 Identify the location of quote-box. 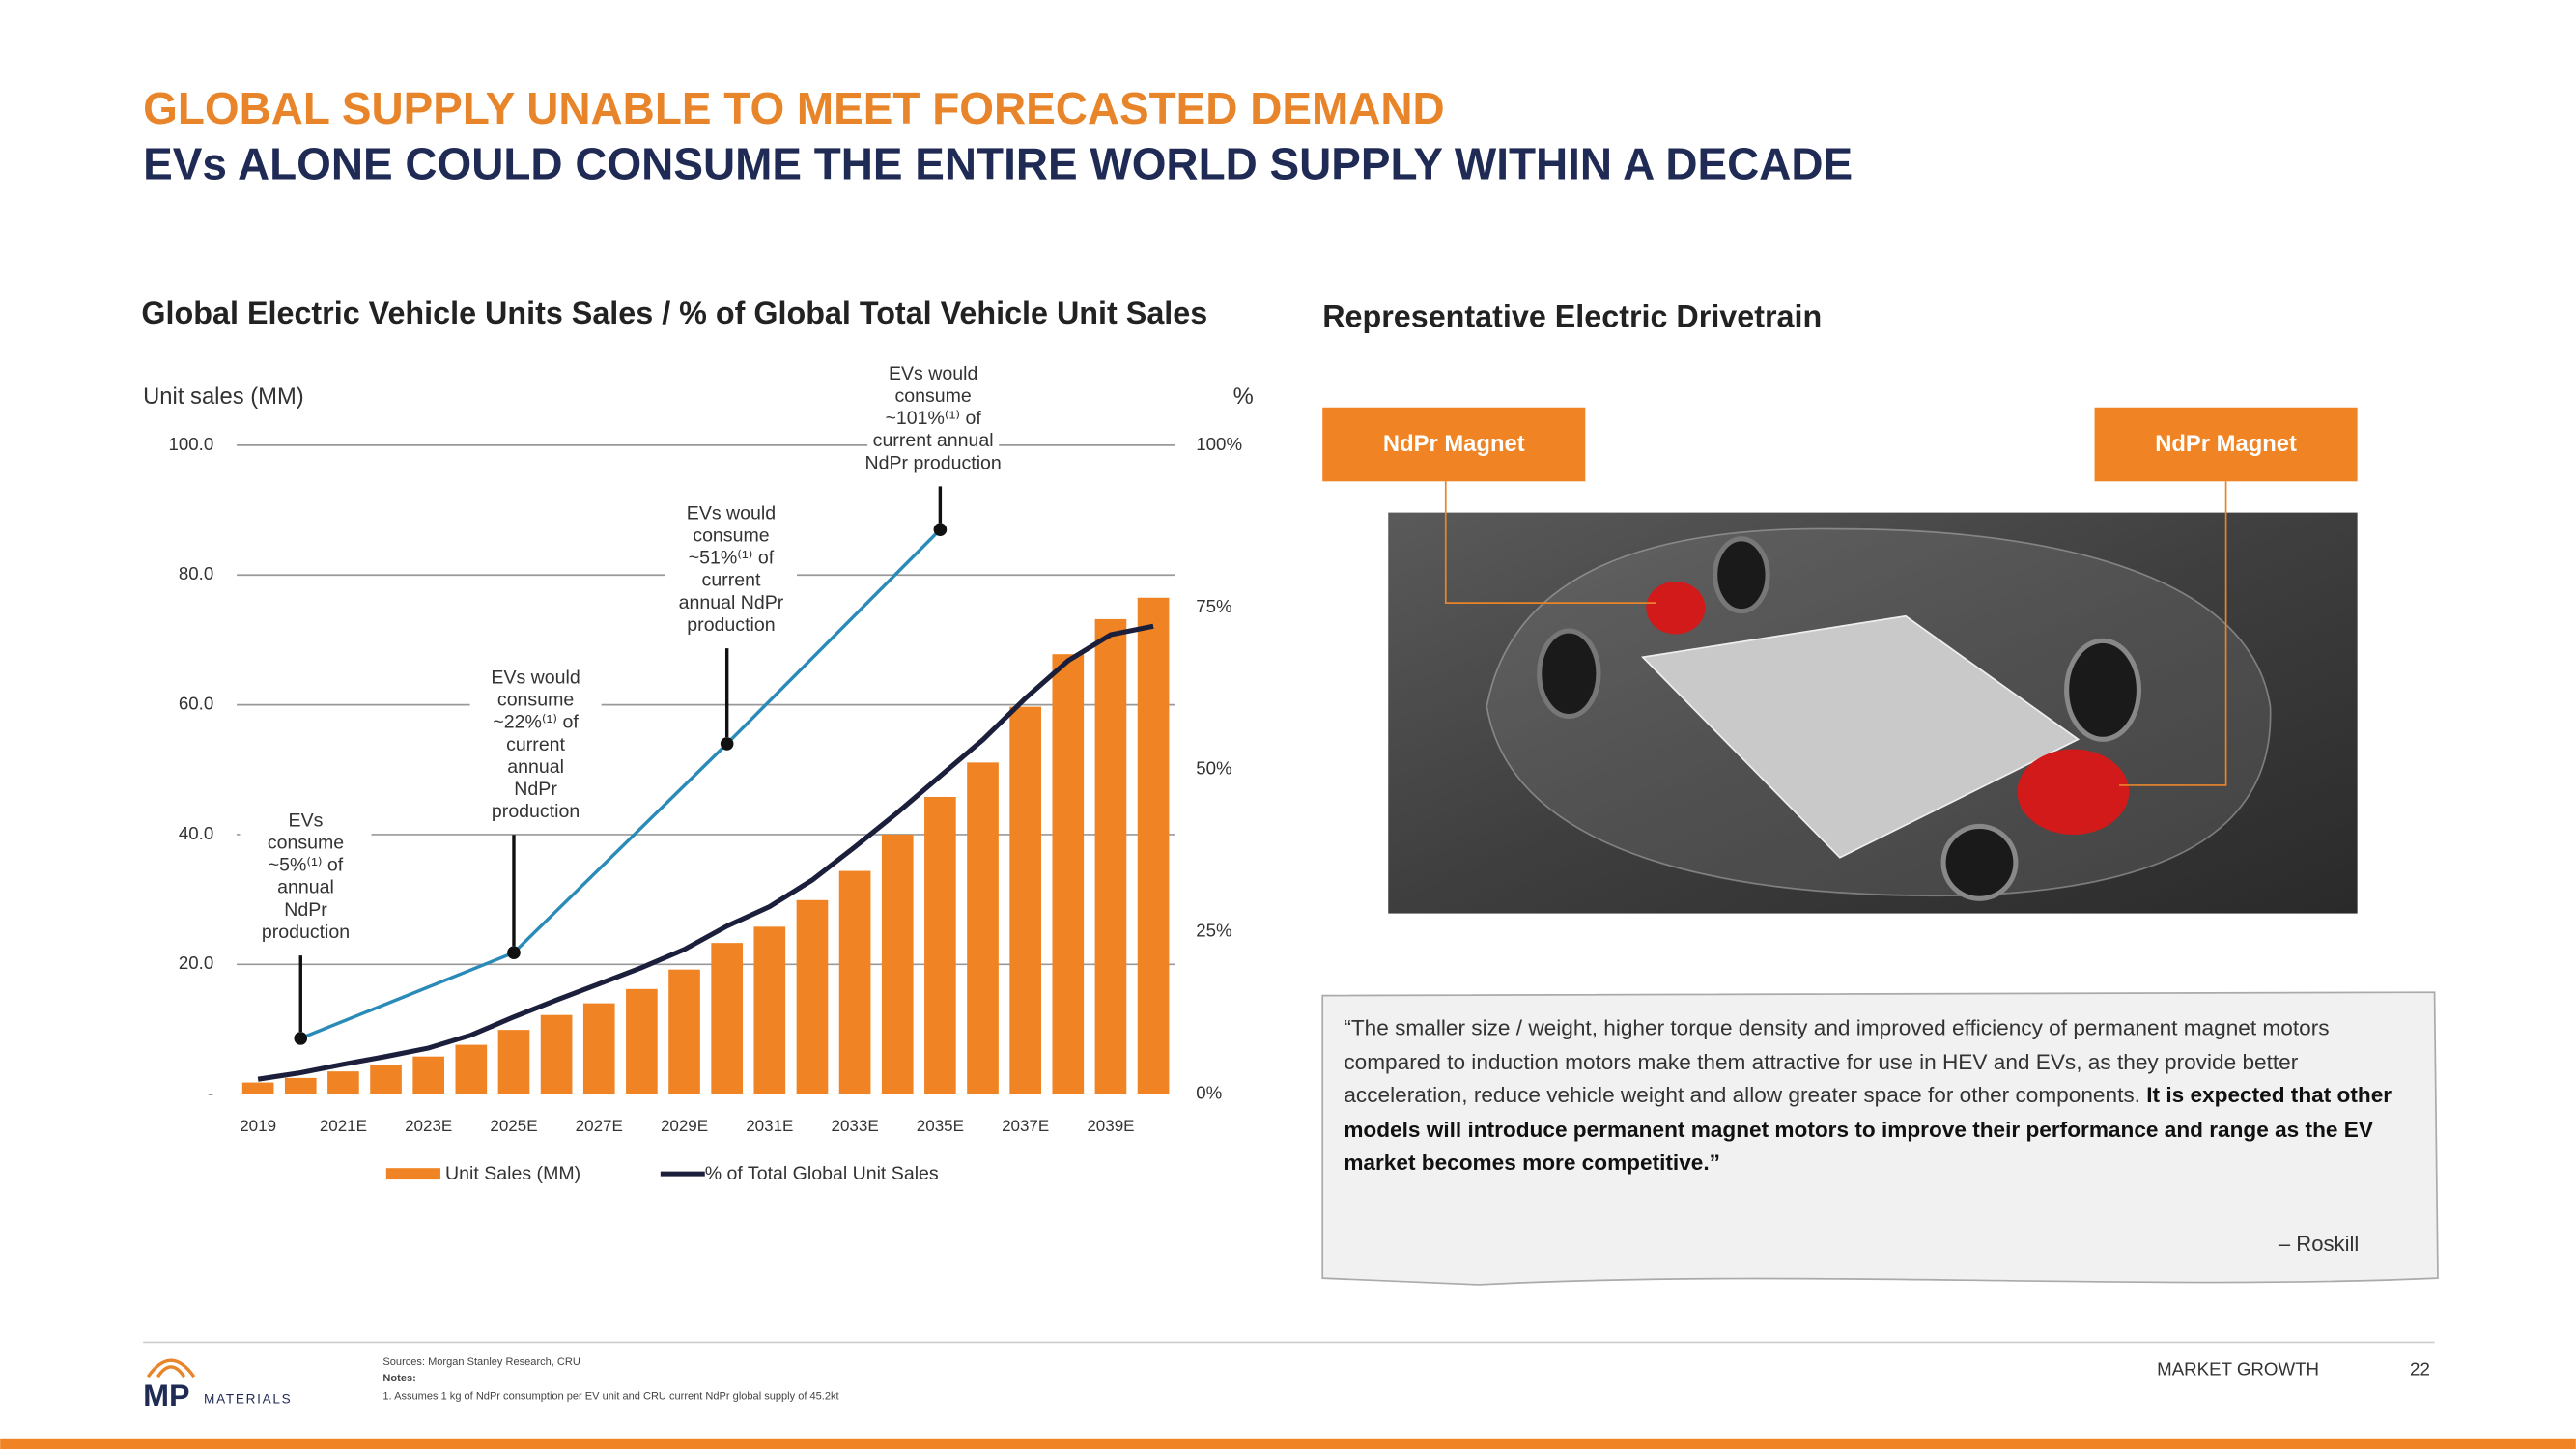
(1880, 1138).